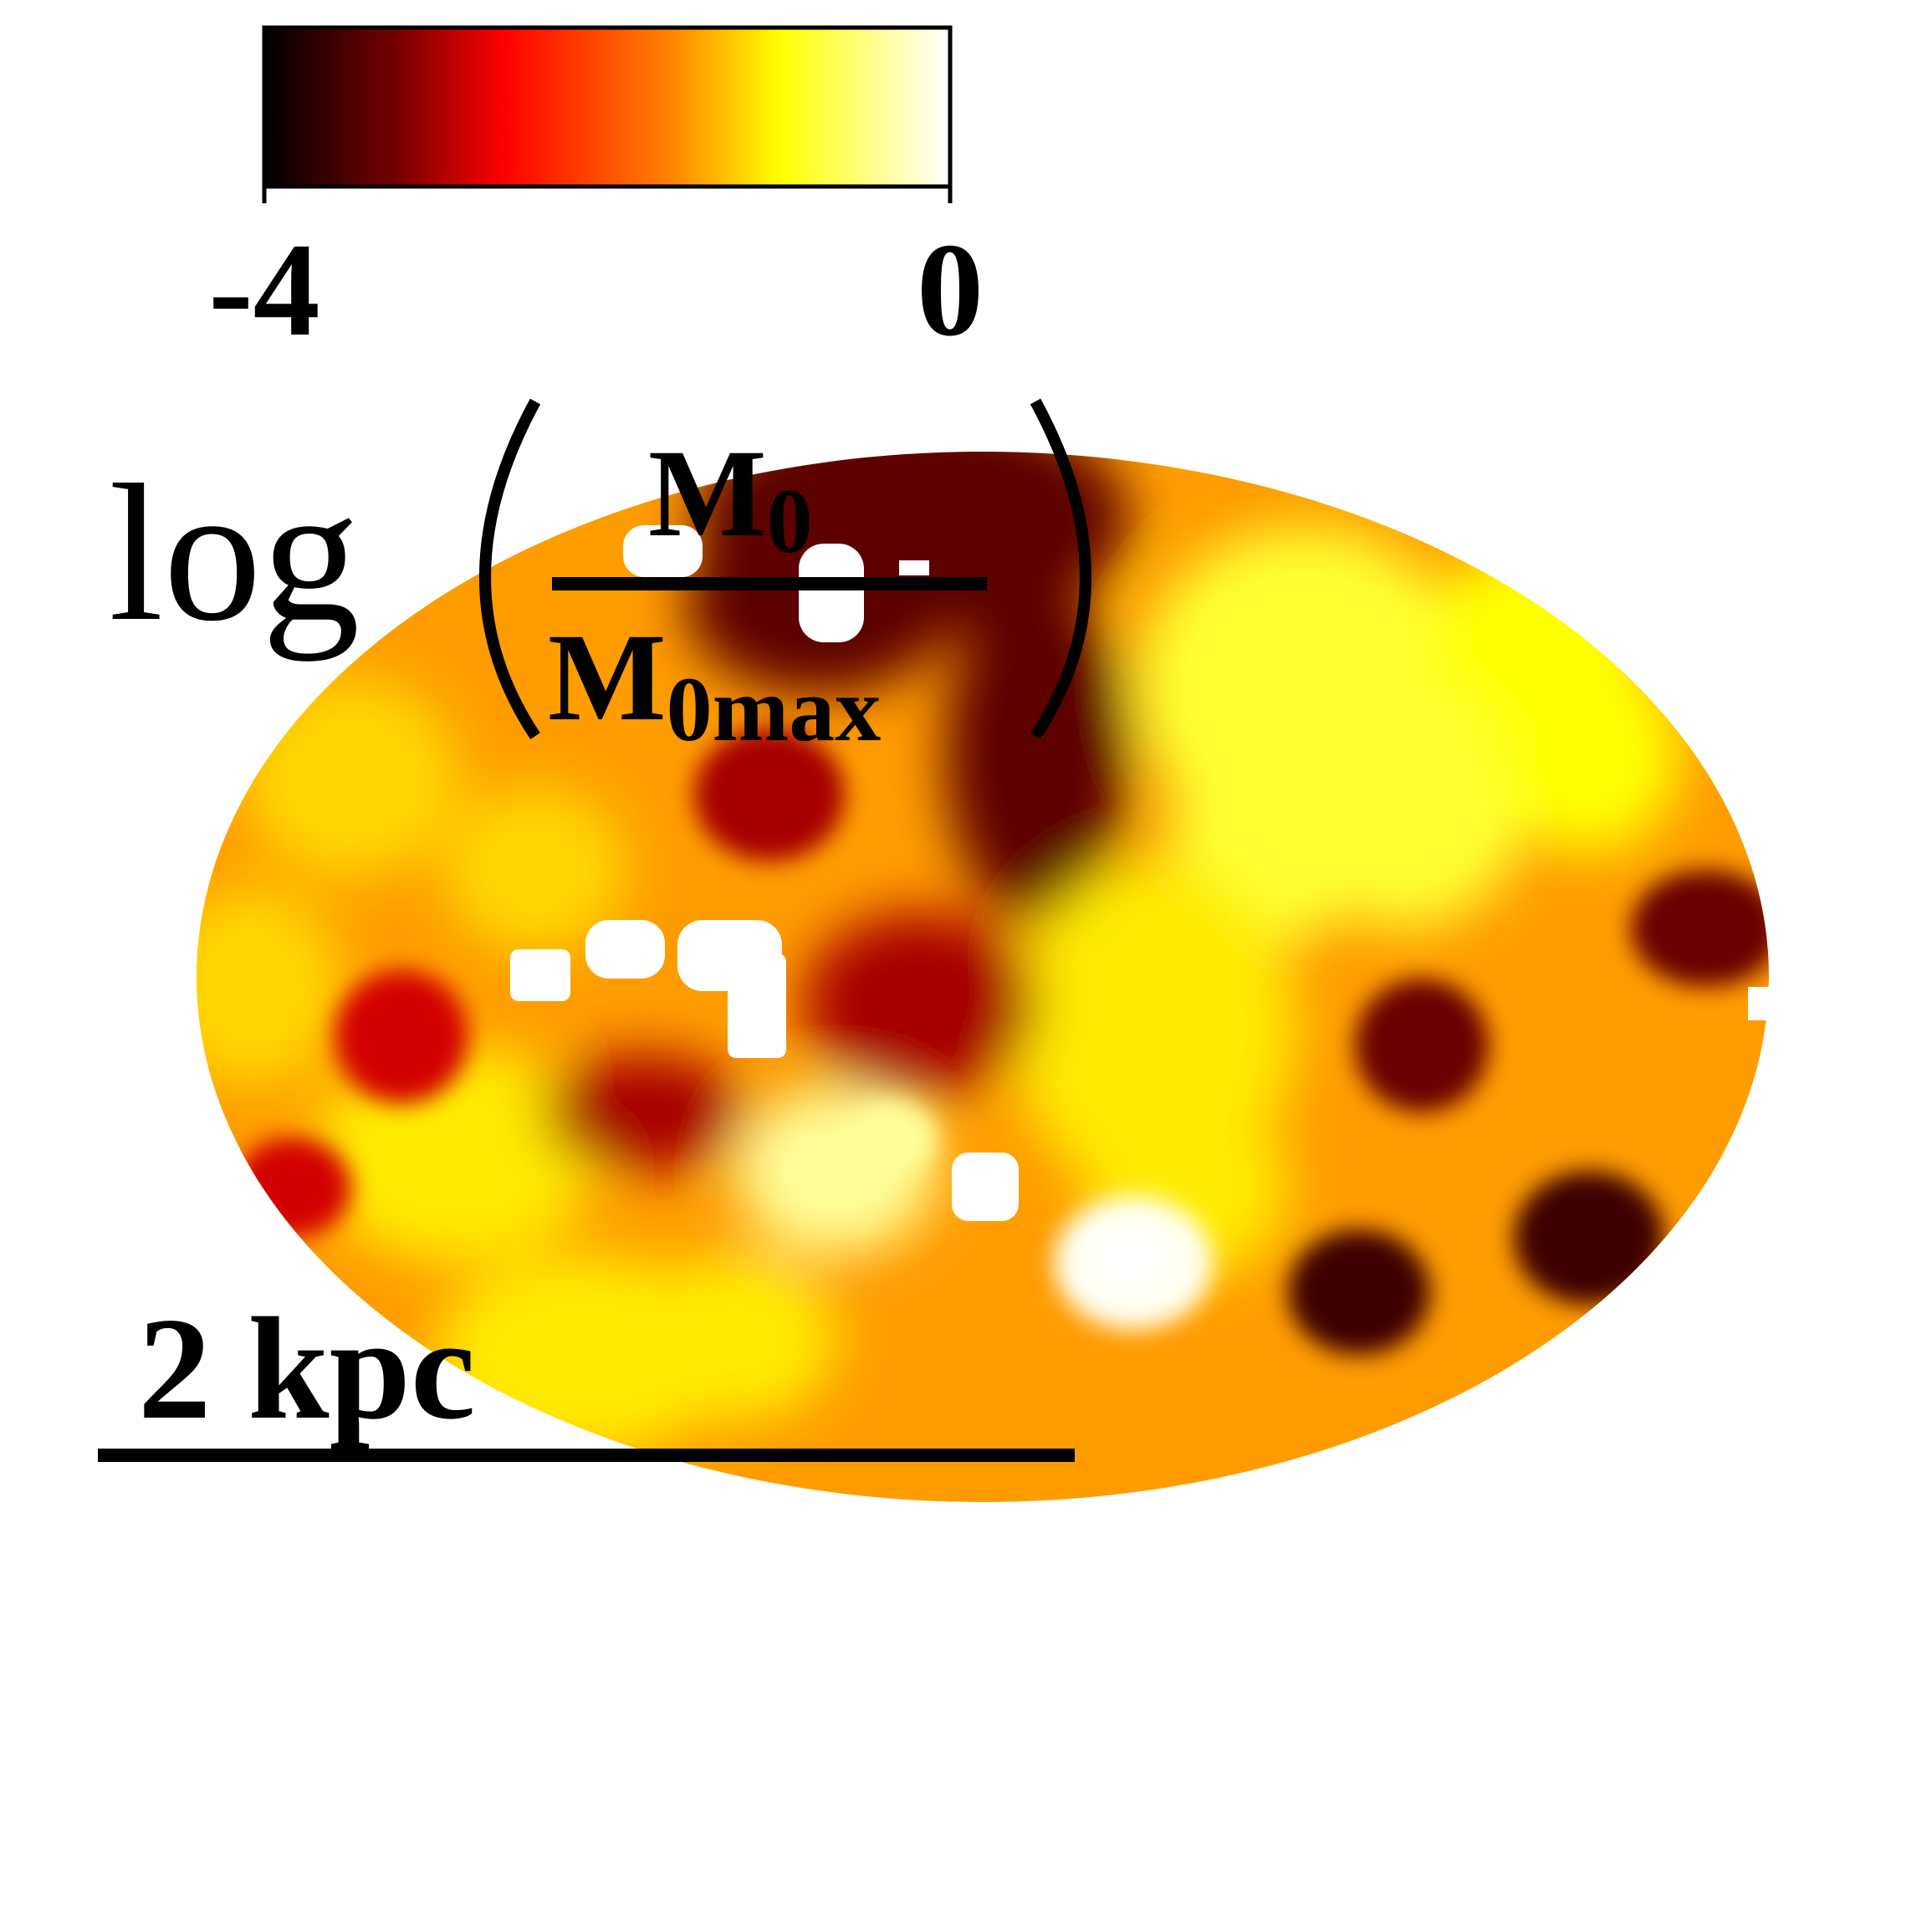  What do you see at coordinates (736, 1338) in the screenshot?
I see `map-feature-south-west` at bounding box center [736, 1338].